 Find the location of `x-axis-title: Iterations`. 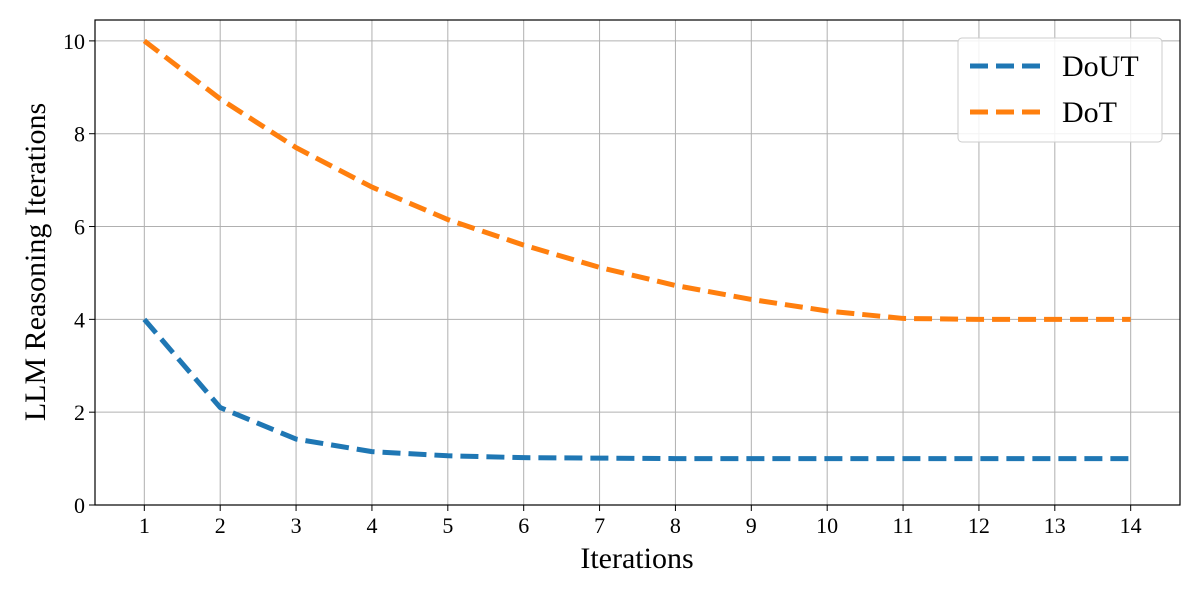

x-axis-title: Iterations is located at coordinates (636, 558).